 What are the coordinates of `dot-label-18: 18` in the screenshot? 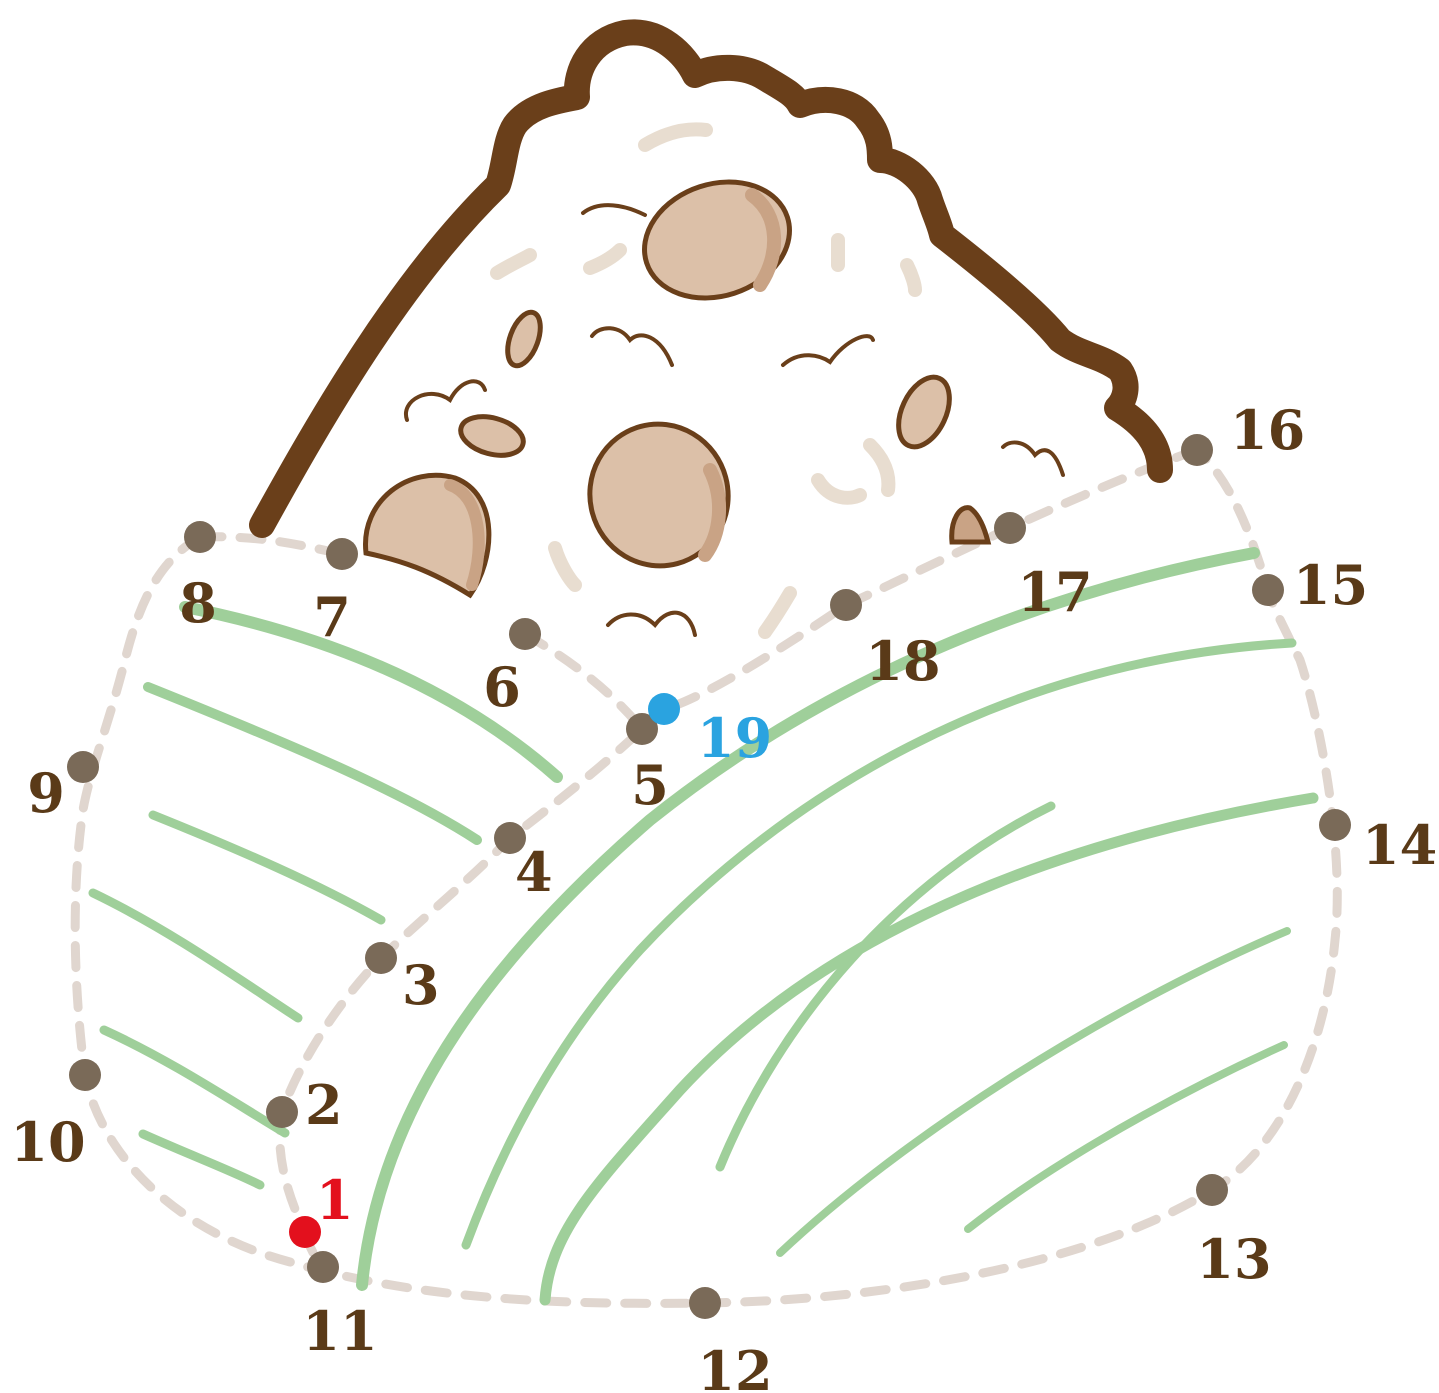 It's located at (902, 661).